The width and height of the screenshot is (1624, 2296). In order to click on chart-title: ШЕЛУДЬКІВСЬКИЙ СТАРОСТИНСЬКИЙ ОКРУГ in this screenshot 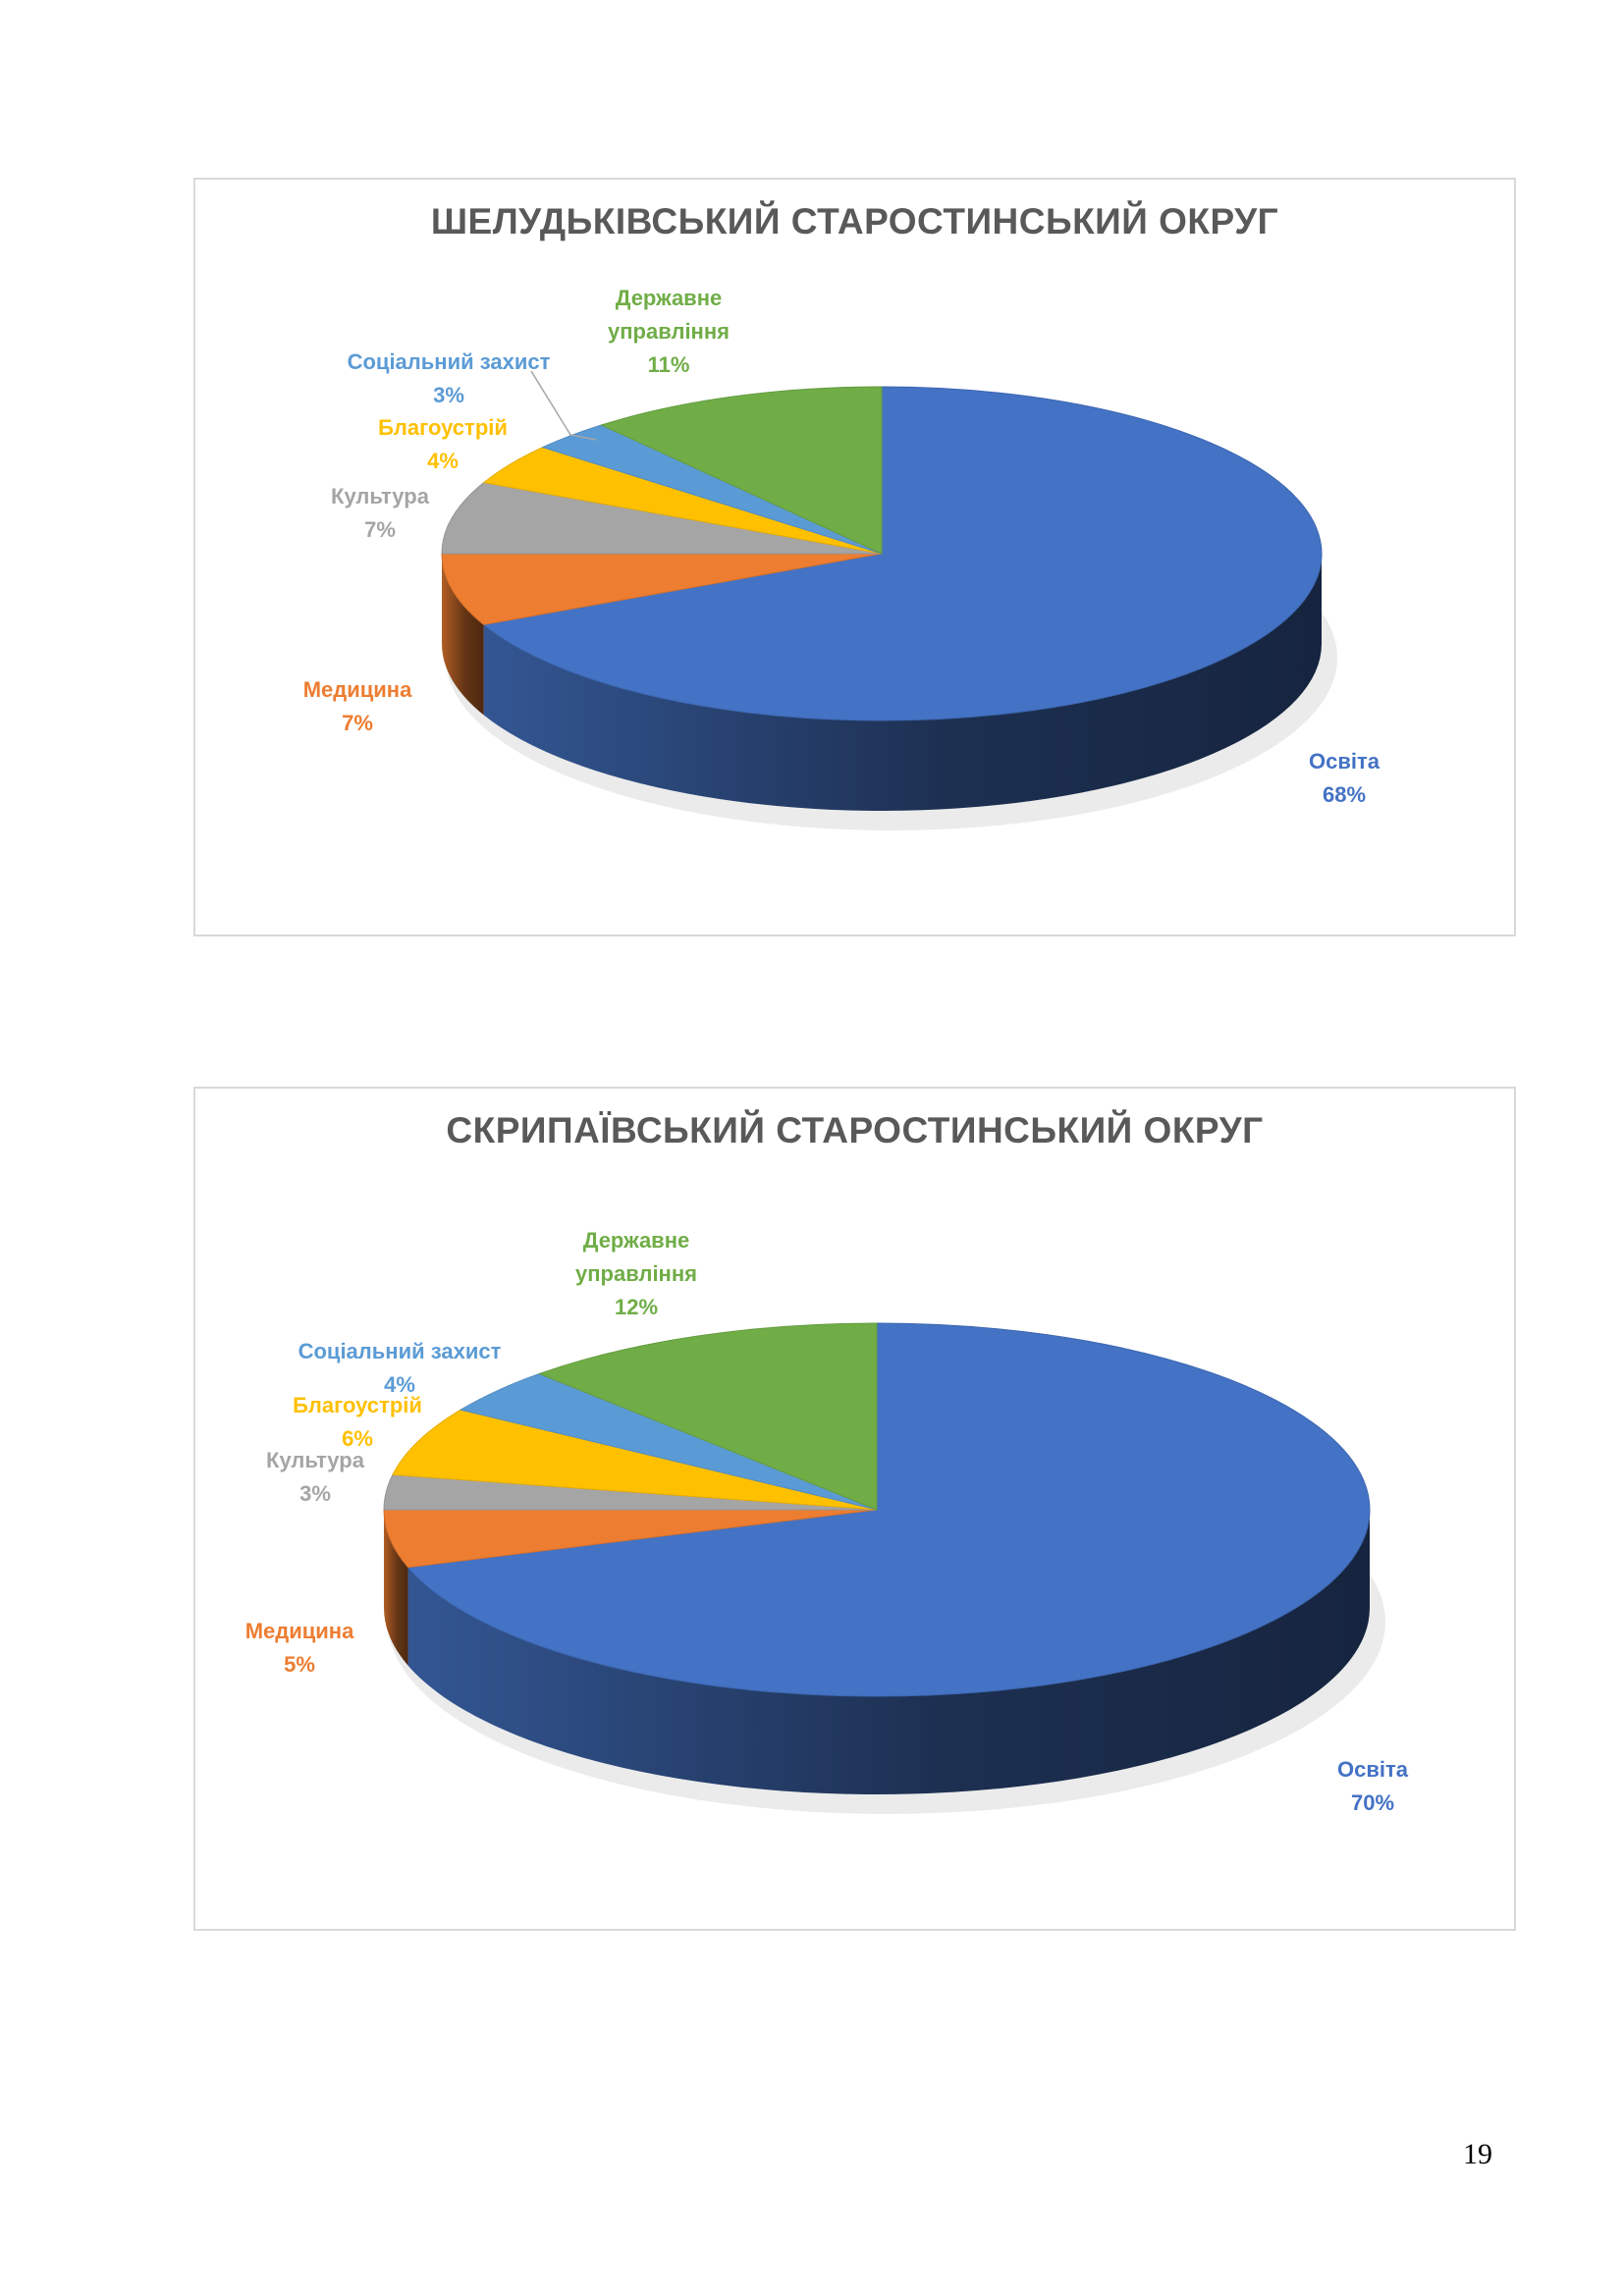, I will do `click(854, 221)`.